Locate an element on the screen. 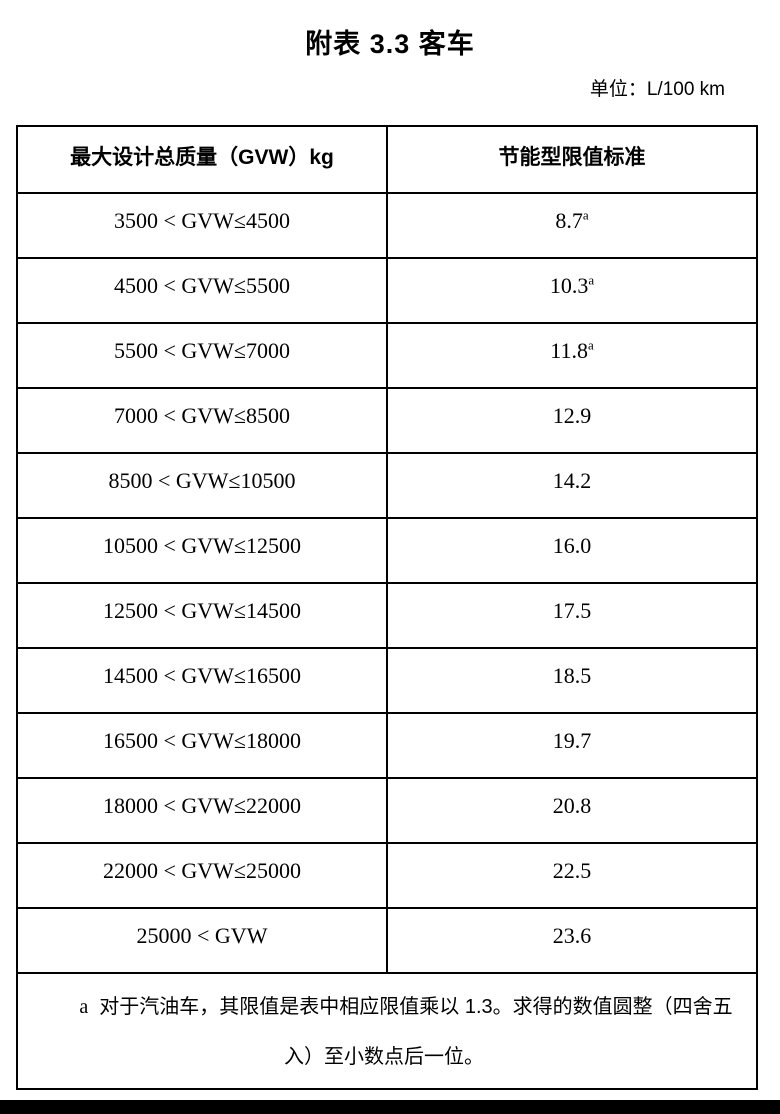 This screenshot has height=1114, width=780. gvw-range-cell: 18000 < GVW≤22000 is located at coordinates (202, 810).